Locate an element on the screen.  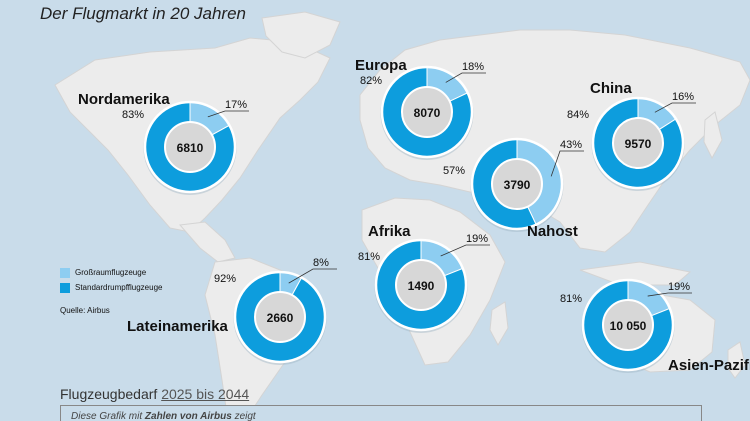
landmass-madagascar is located at coordinates (499, 324).